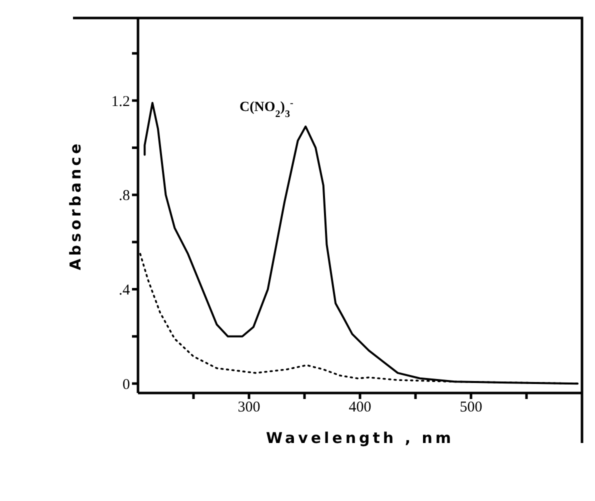 The height and width of the screenshot is (501, 595). What do you see at coordinates (360, 408) in the screenshot?
I see `x-tick-label: 400` at bounding box center [360, 408].